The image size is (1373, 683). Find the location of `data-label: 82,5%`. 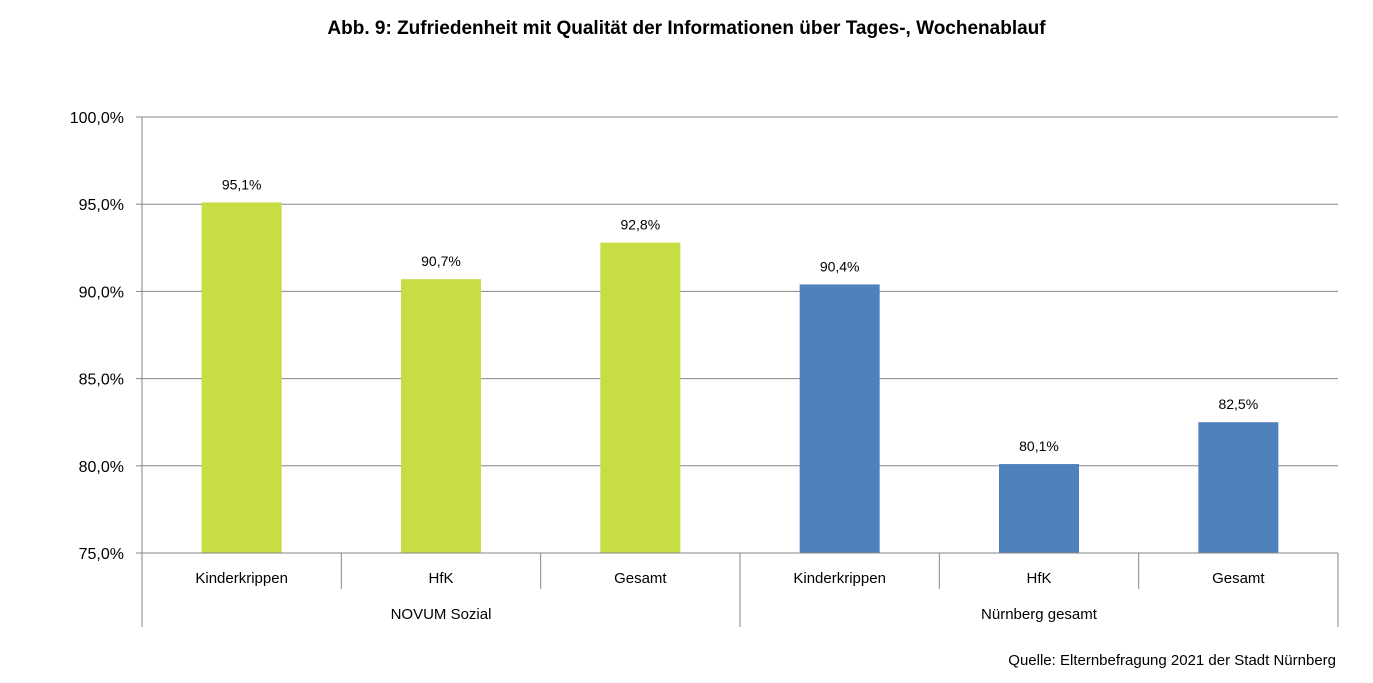

data-label: 82,5% is located at coordinates (1238, 404).